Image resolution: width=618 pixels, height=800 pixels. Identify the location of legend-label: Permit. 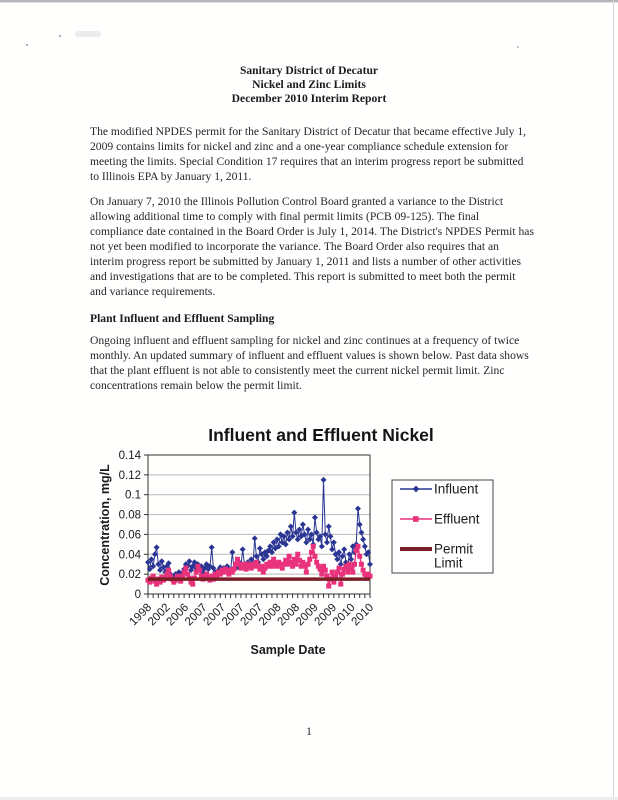
(453, 549).